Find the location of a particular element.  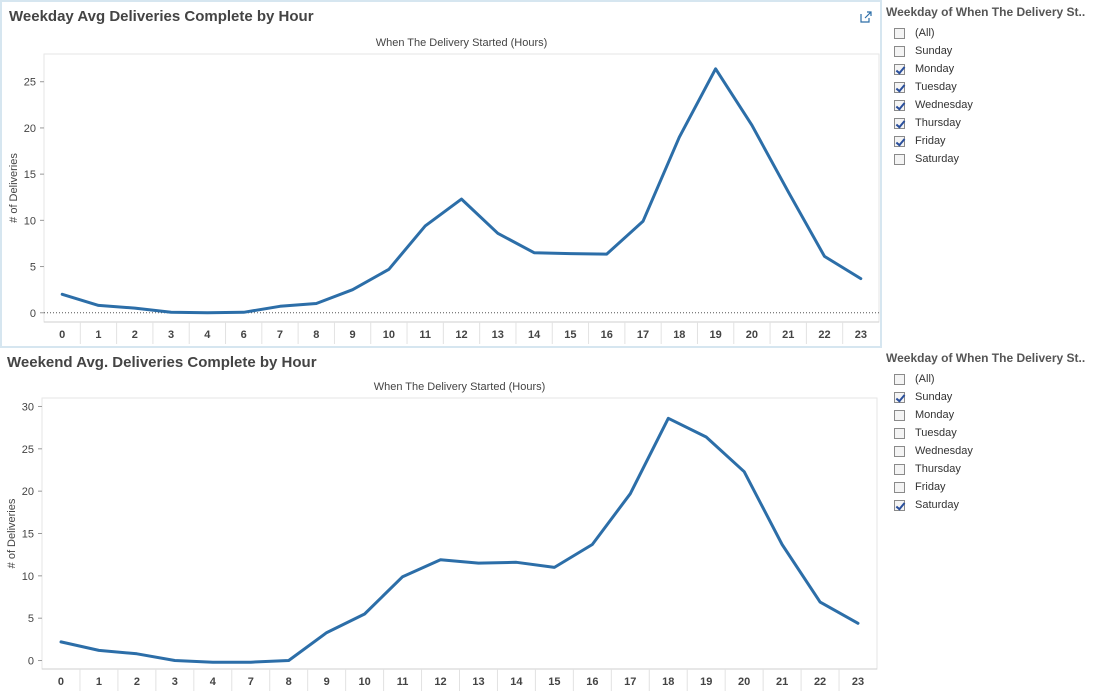

x-tick-label: 3 is located at coordinates (175, 682).